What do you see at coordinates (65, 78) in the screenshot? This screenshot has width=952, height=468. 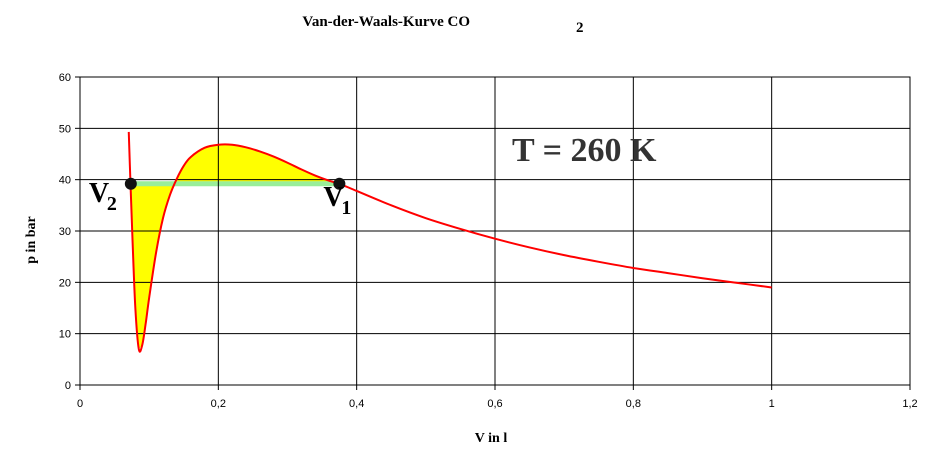 I see `y-tick-label: 60` at bounding box center [65, 78].